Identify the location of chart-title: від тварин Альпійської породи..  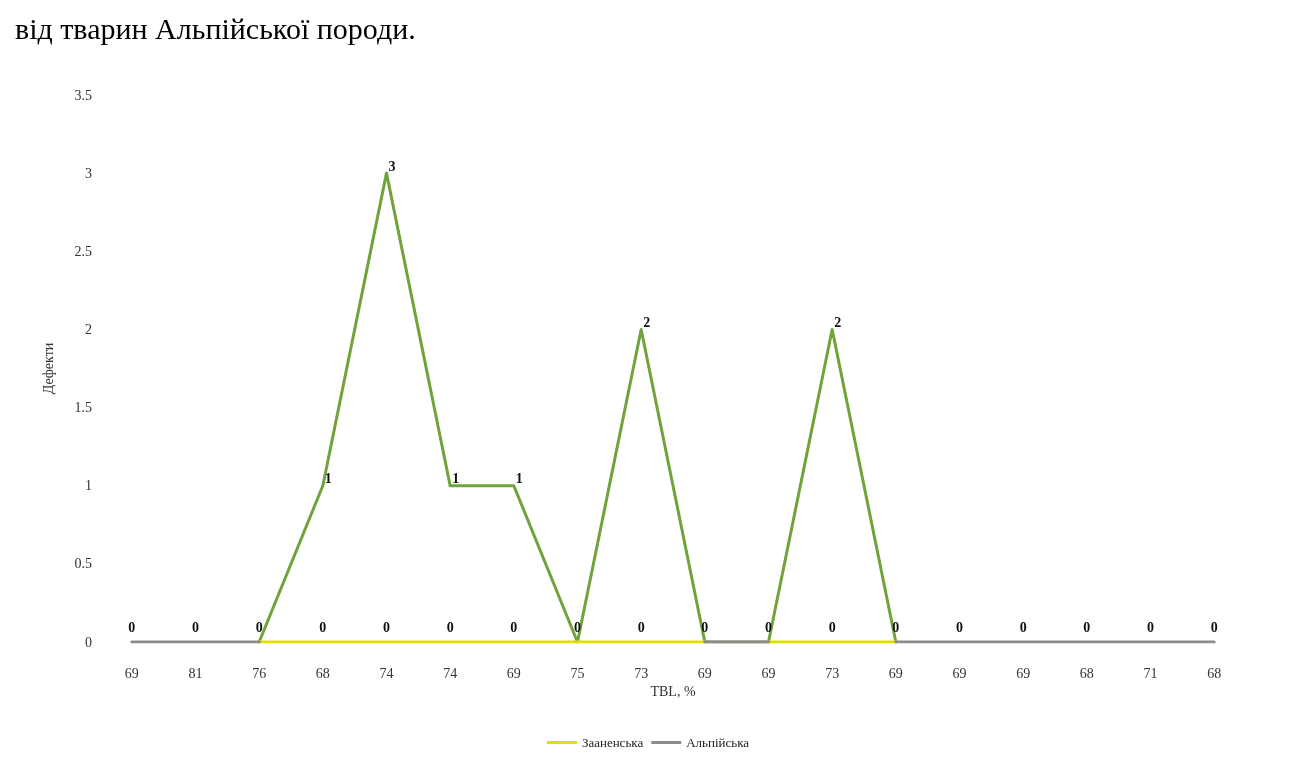
(215, 28).